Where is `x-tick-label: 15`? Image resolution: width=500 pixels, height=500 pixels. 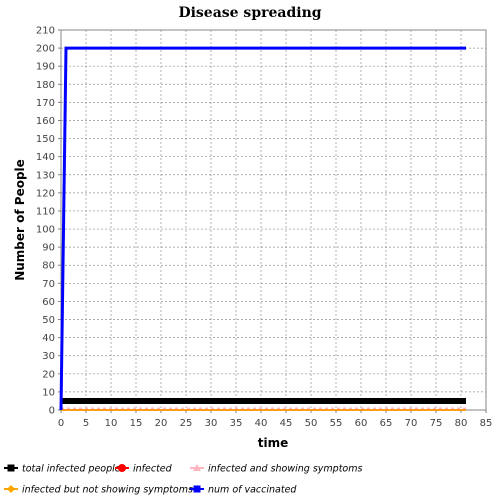
x-tick-label: 15 is located at coordinates (136, 423).